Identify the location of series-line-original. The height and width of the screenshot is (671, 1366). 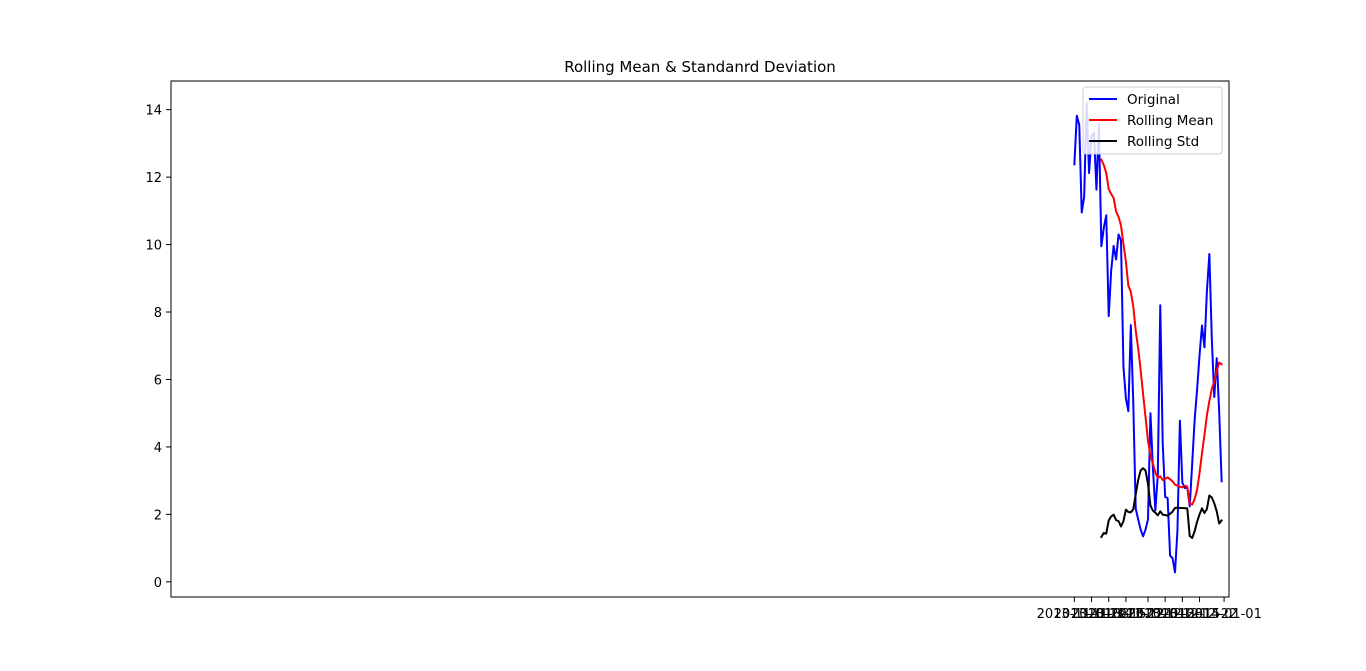
(1148, 337).